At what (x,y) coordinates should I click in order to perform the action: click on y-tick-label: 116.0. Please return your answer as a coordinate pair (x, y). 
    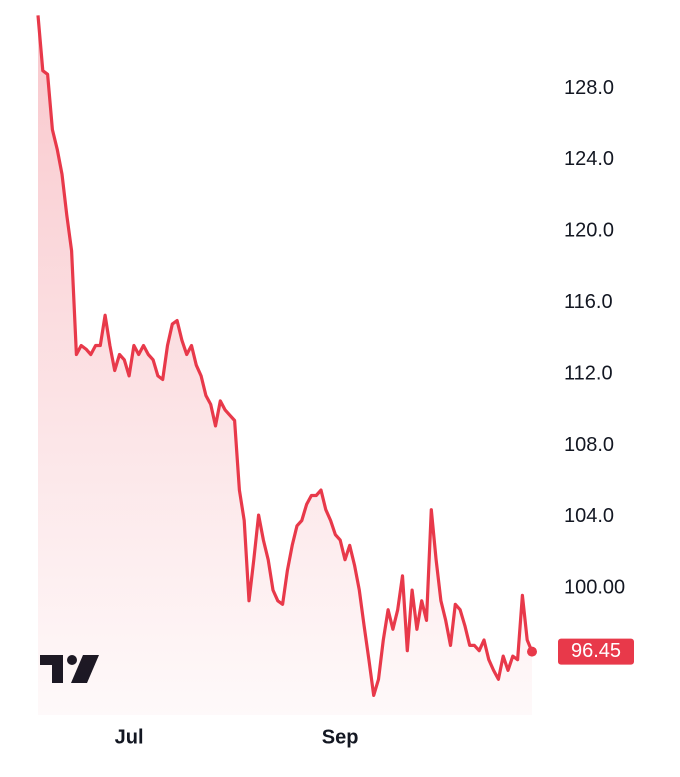
    Looking at the image, I should click on (588, 302).